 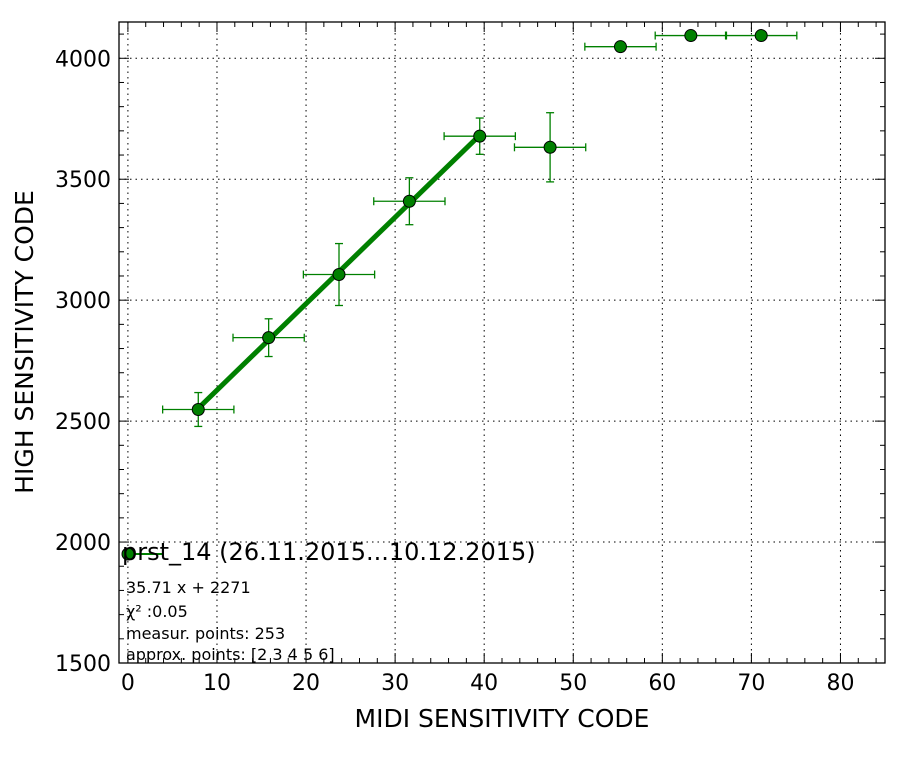 What do you see at coordinates (83, 301) in the screenshot?
I see `y-tick-label: 3000` at bounding box center [83, 301].